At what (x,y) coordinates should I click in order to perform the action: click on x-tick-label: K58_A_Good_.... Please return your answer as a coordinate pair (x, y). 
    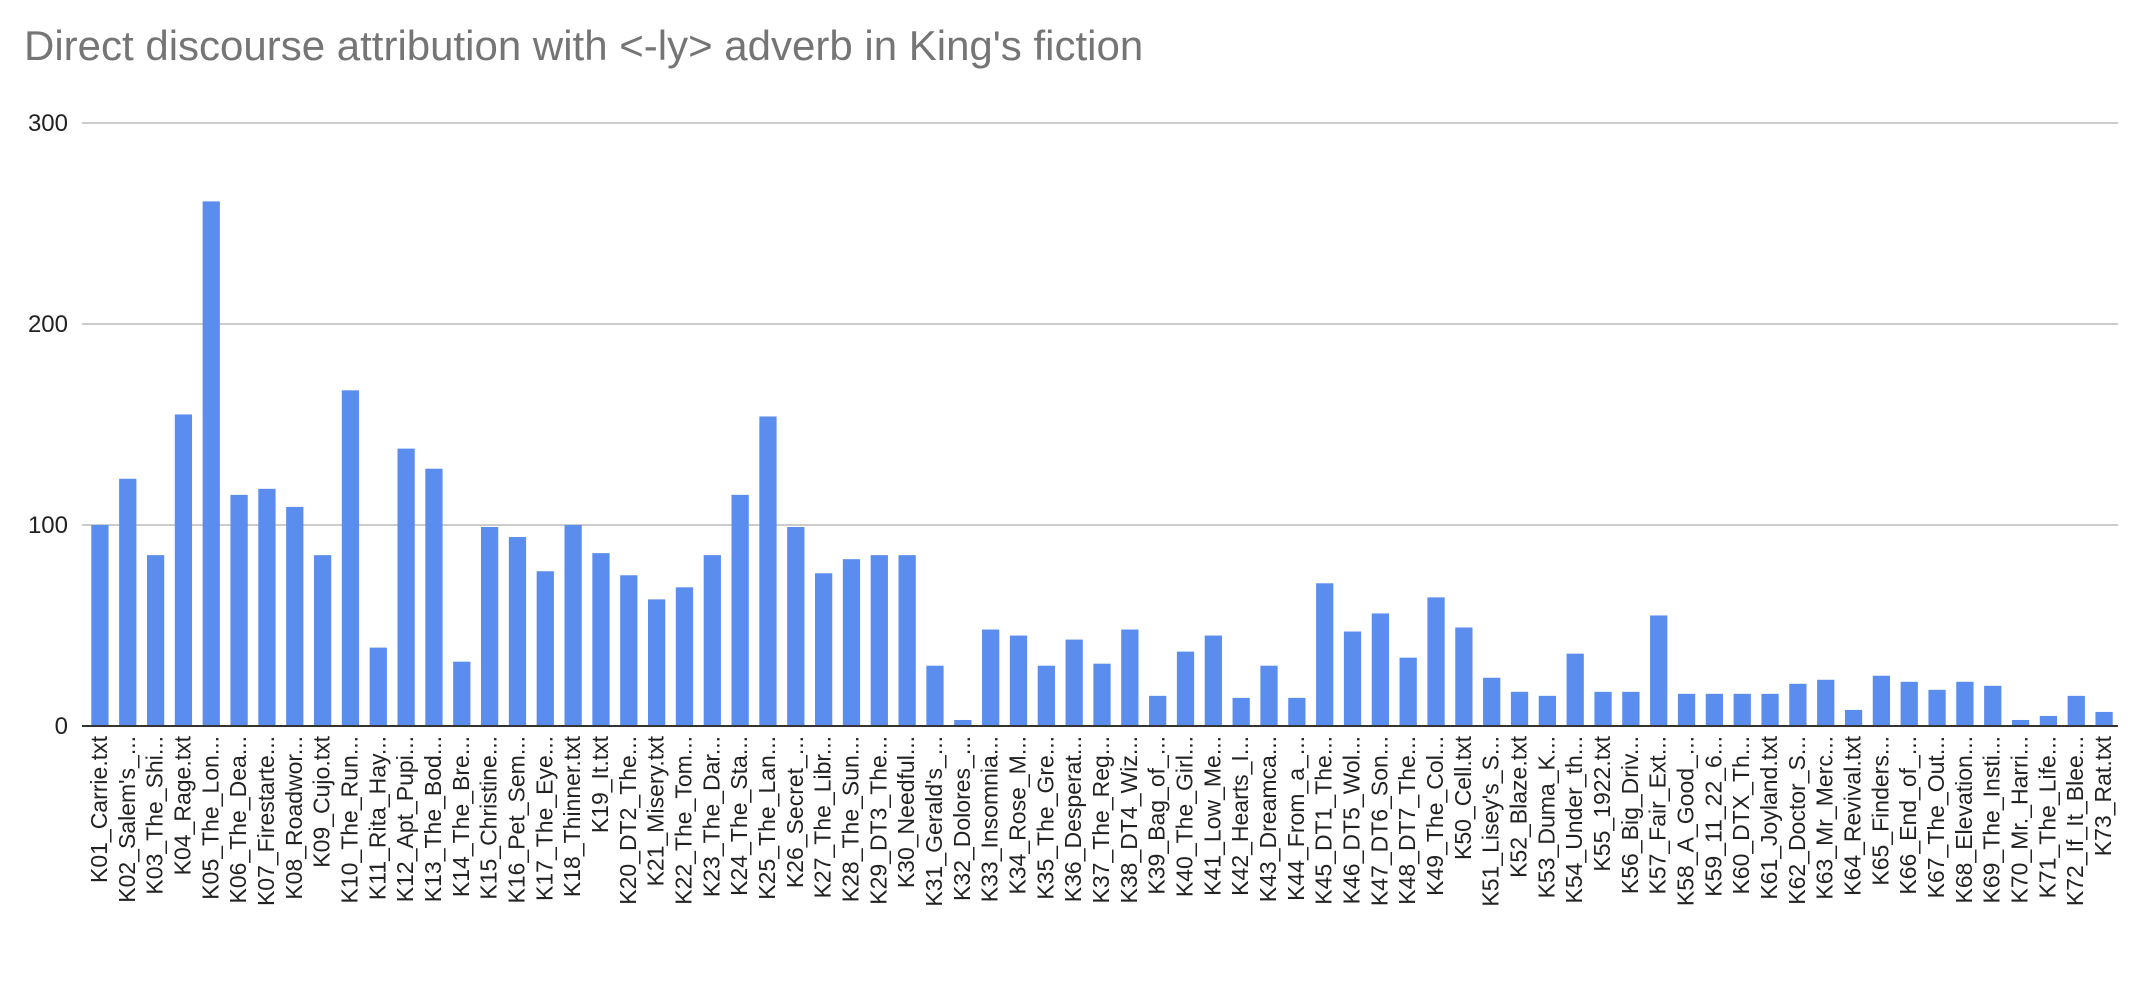
    Looking at the image, I should click on (1686, 821).